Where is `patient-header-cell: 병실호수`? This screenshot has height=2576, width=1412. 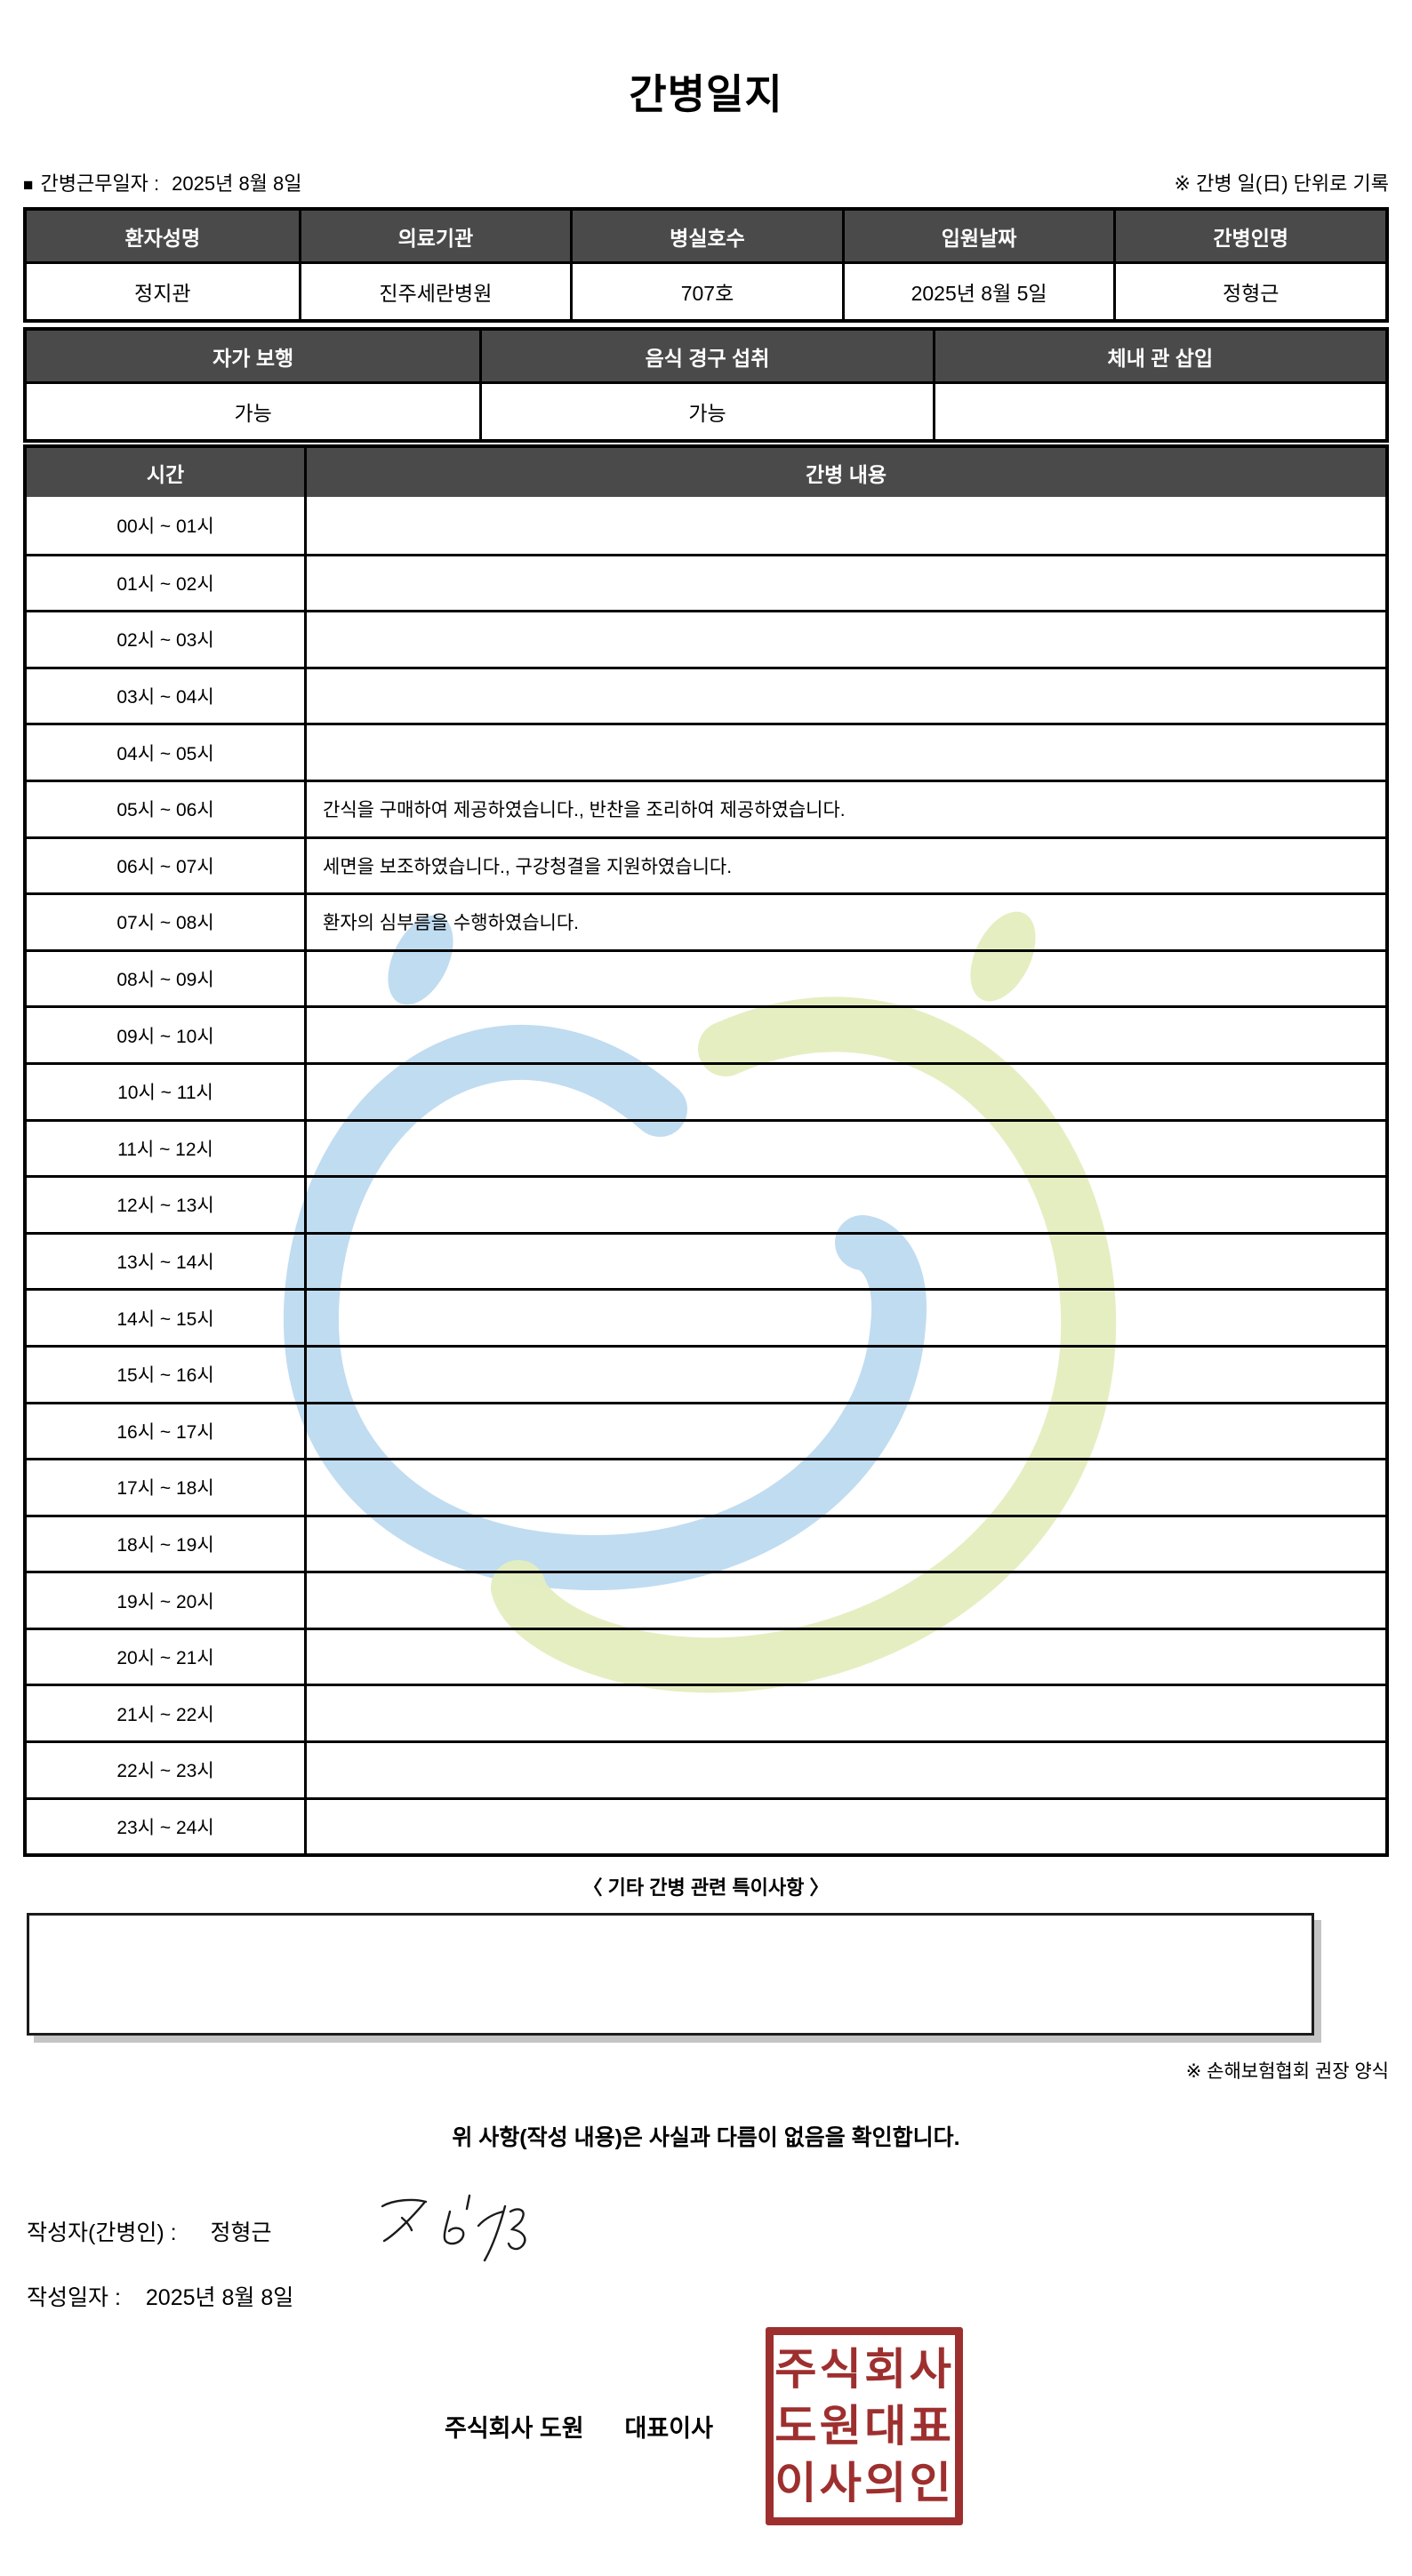
patient-header-cell: 병실호수 is located at coordinates (706, 236).